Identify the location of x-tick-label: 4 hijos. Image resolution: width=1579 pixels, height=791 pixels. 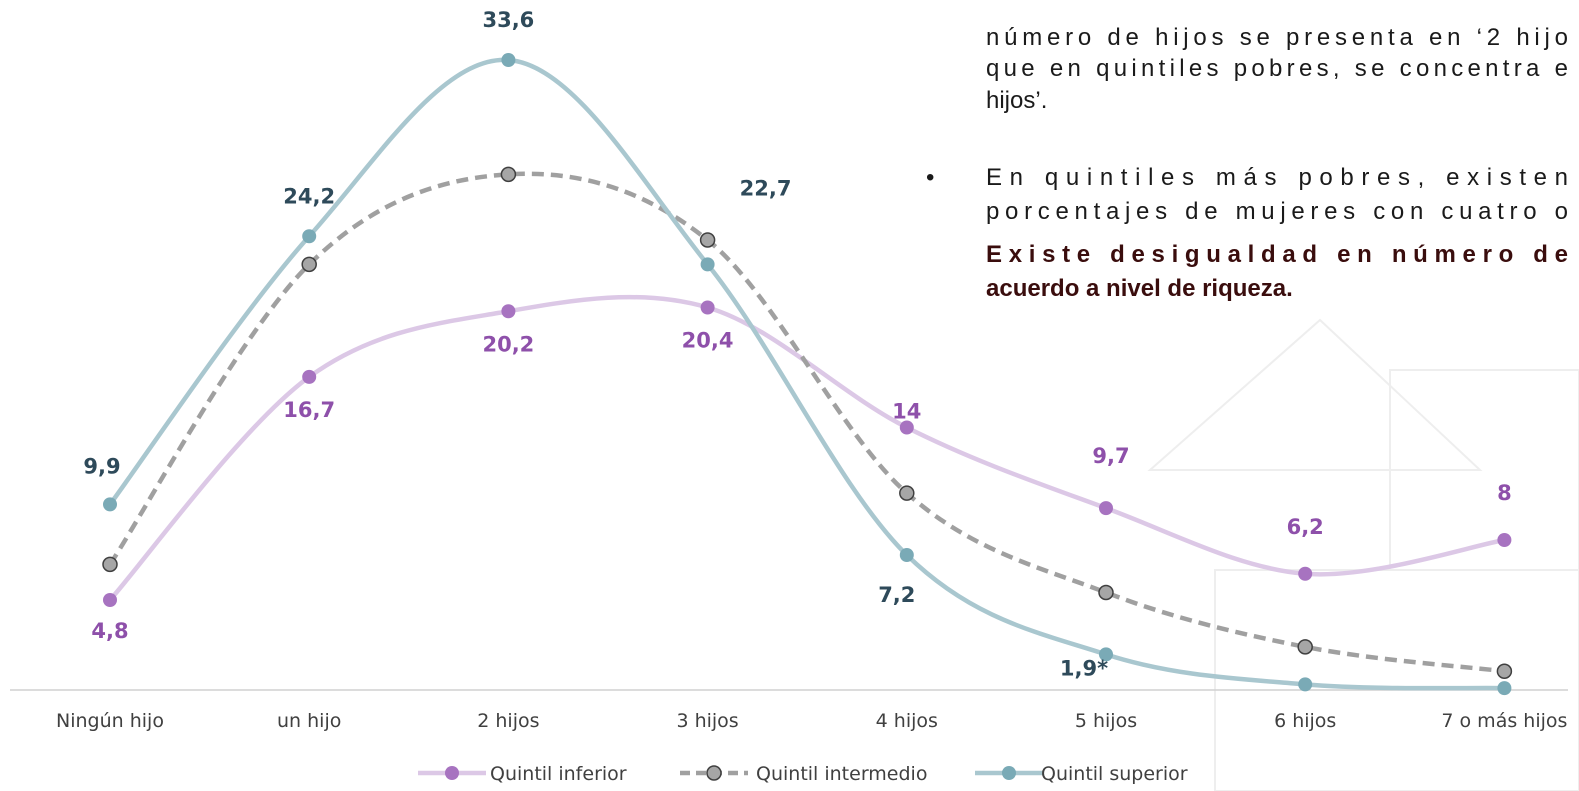
(907, 721).